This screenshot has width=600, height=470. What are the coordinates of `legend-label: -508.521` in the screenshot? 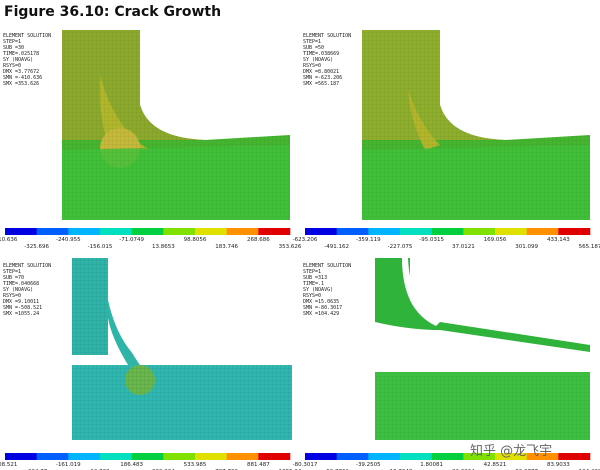 It's located at (8, 465).